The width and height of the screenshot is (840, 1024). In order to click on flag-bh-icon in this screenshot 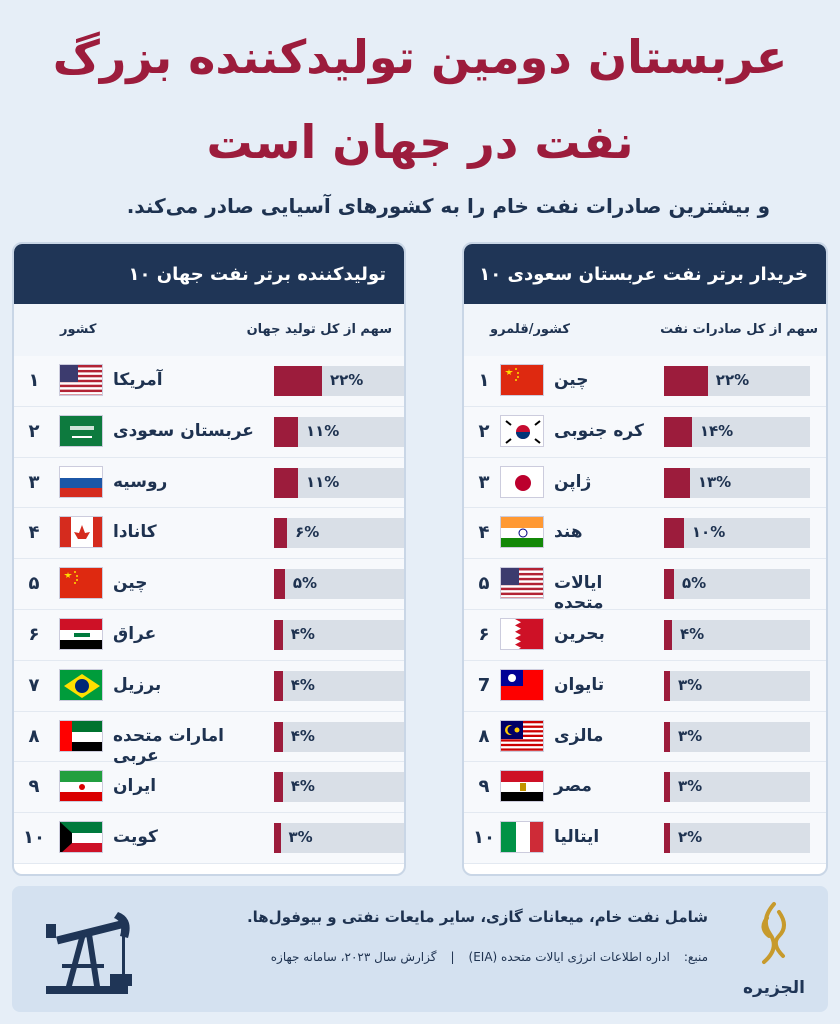, I will do `click(522, 633)`.